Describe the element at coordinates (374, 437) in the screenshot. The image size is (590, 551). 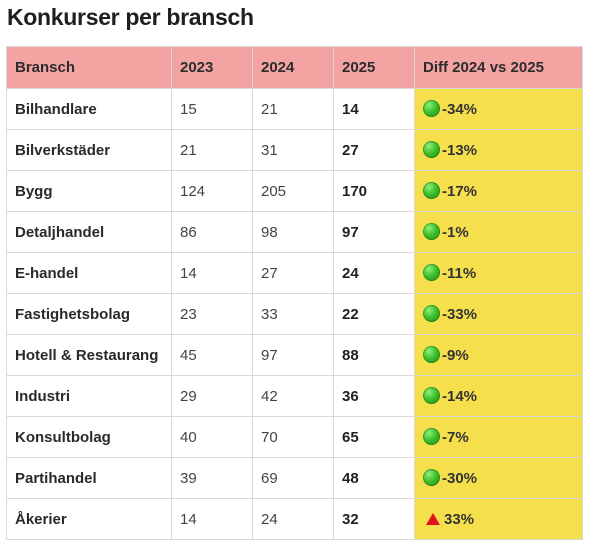
I see `value-2025-cell: 65` at that location.